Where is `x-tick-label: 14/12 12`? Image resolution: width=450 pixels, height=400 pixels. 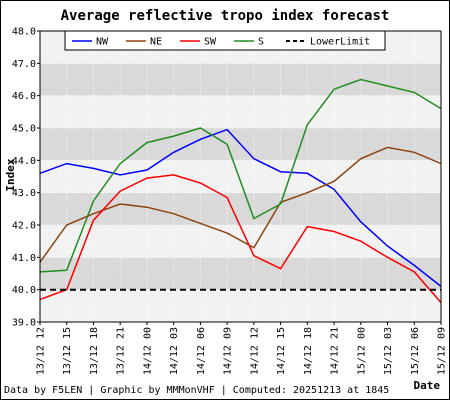
x-tick-label: 14/12 12 is located at coordinates (254, 351).